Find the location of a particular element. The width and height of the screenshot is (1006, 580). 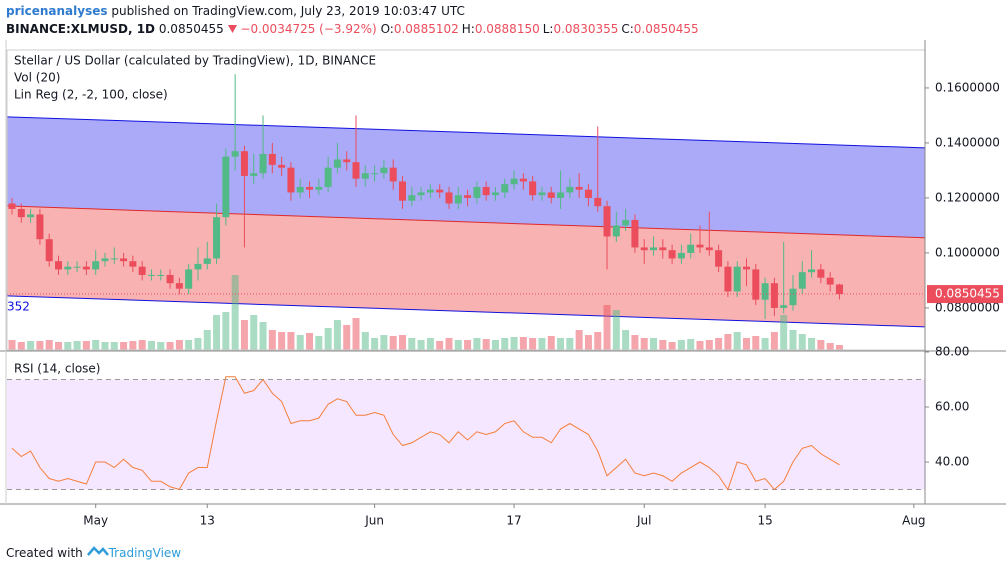

last-price-box is located at coordinates (965, 294).